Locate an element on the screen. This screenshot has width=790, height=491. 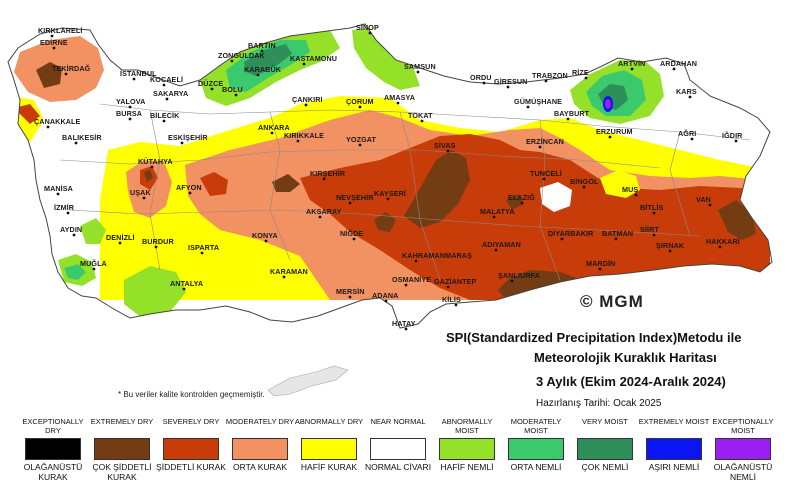
city-label: SAKARYA is located at coordinates (170, 93).